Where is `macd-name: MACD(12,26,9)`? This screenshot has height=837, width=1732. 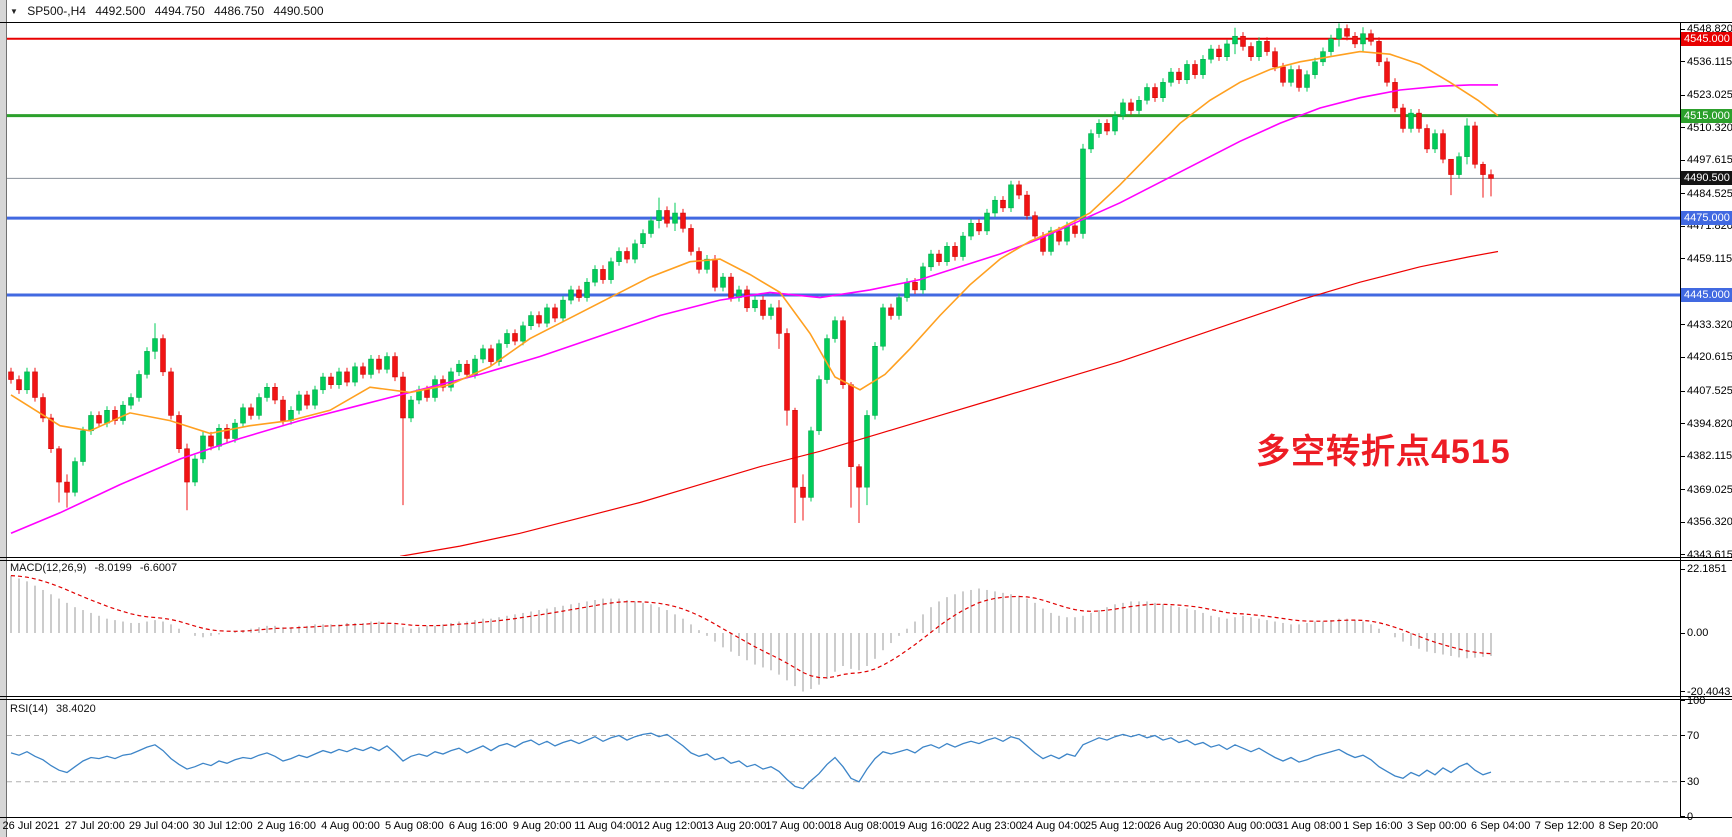
macd-name: MACD(12,26,9) is located at coordinates (48, 568).